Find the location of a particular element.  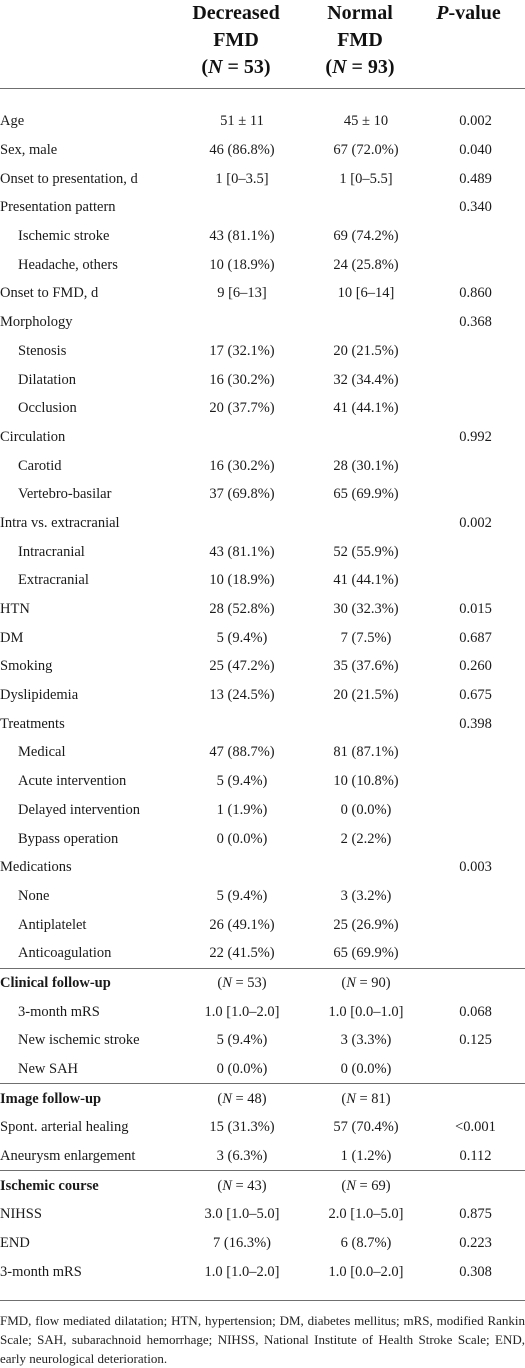

header-decreased-line3: (N = 53) is located at coordinates (236, 67).